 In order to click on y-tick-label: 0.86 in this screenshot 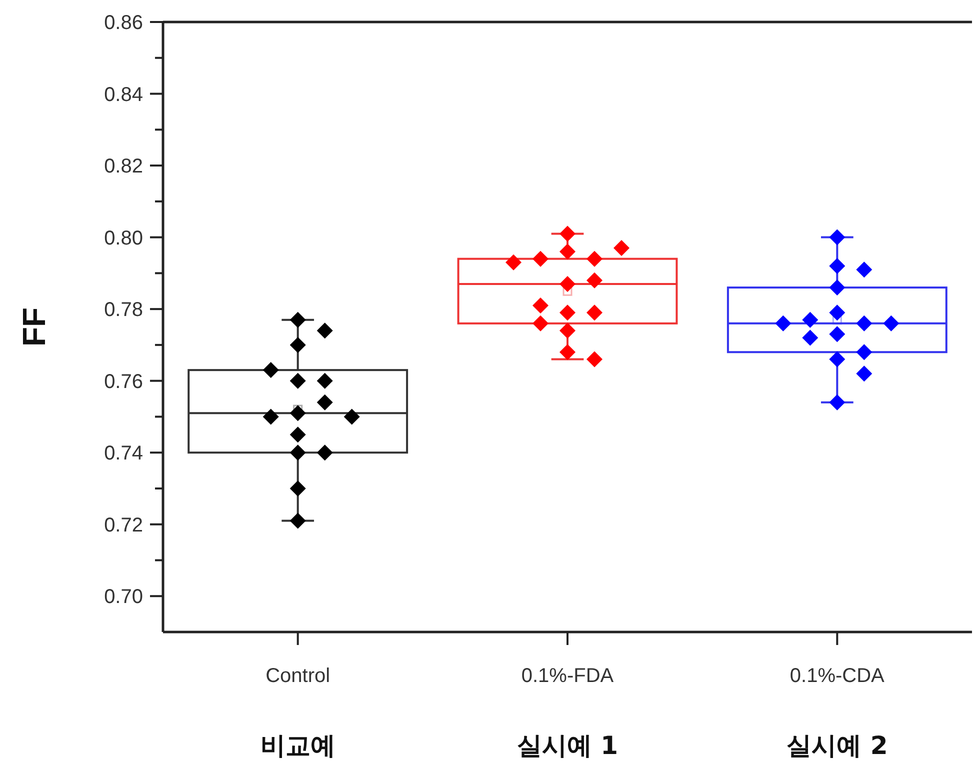, I will do `click(123, 23)`.